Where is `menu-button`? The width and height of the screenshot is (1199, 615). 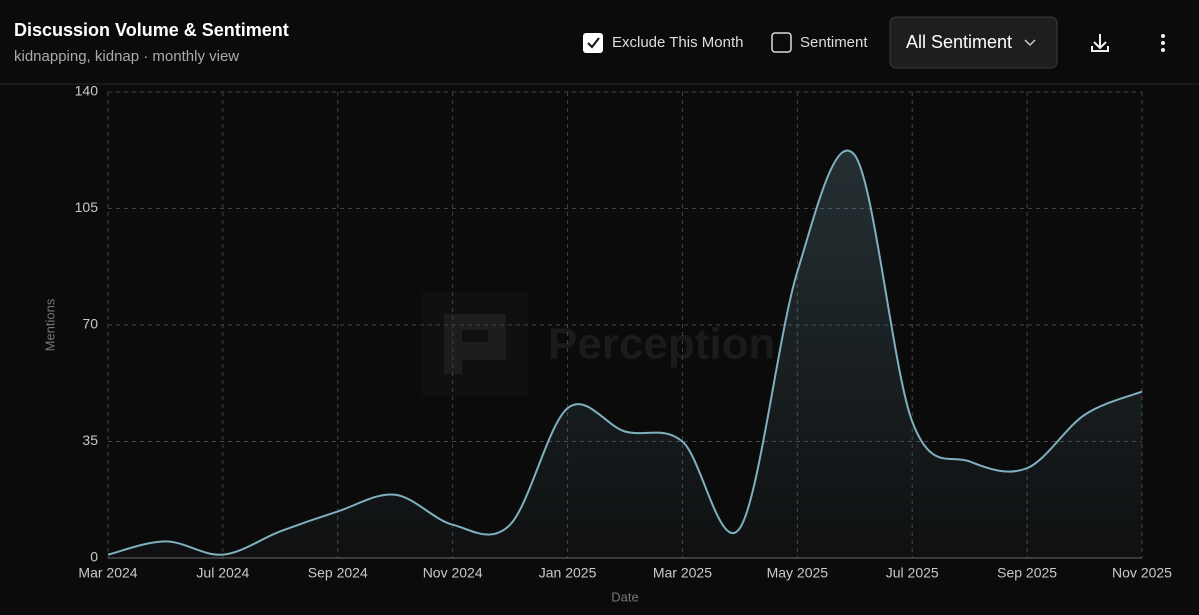
menu-button is located at coordinates (1163, 43).